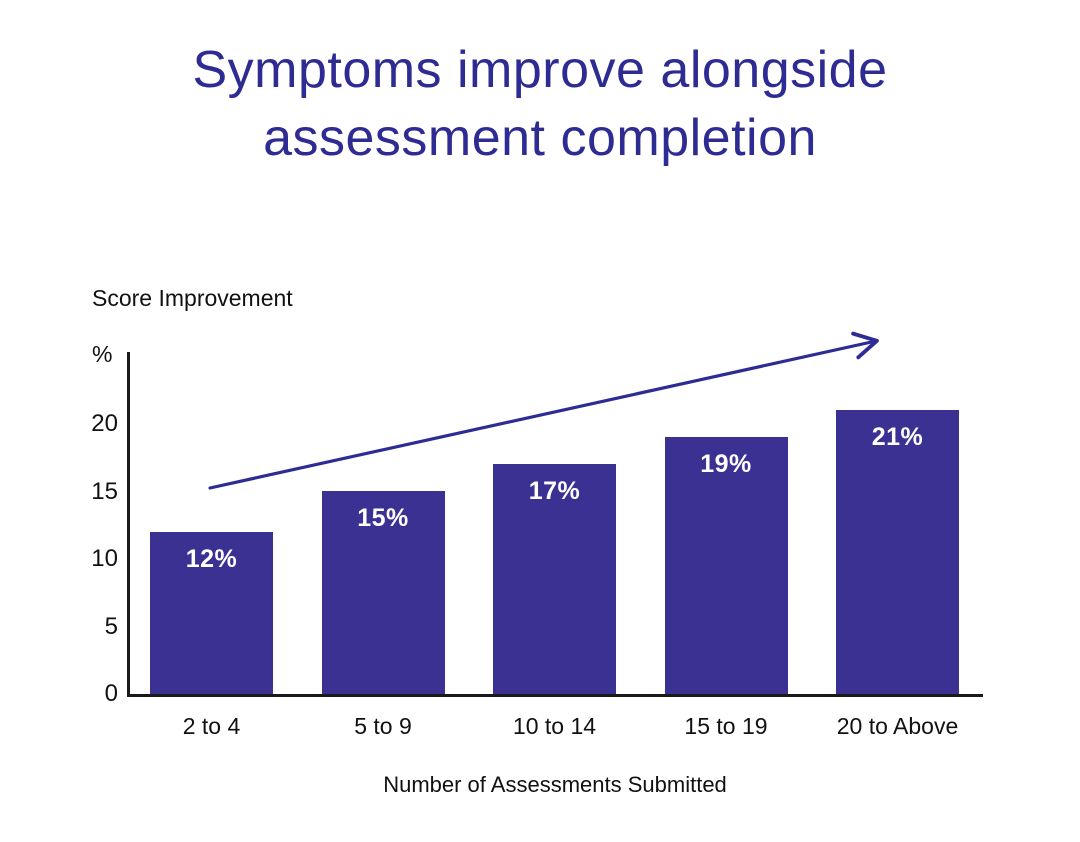 Image resolution: width=1080 pixels, height=842 pixels. What do you see at coordinates (383, 518) in the screenshot?
I see `bar-value-label: 15%` at bounding box center [383, 518].